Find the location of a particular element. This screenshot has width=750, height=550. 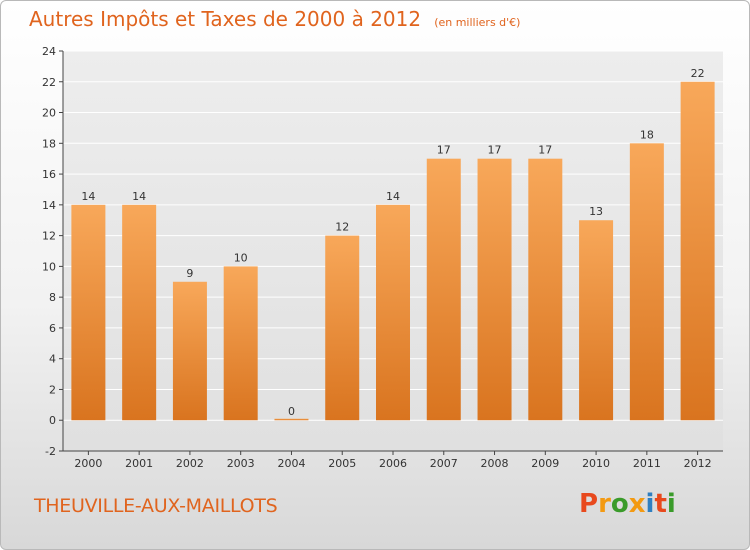

y-tick-label: 22 is located at coordinates (49, 82).